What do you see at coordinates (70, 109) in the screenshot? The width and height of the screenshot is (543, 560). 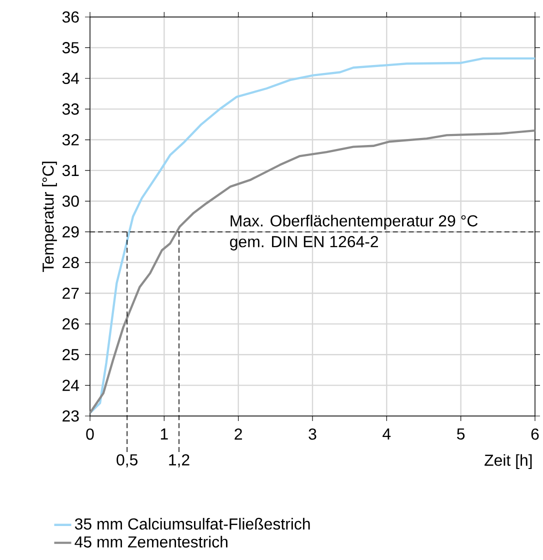 I see `y-tick-label: 33` at bounding box center [70, 109].